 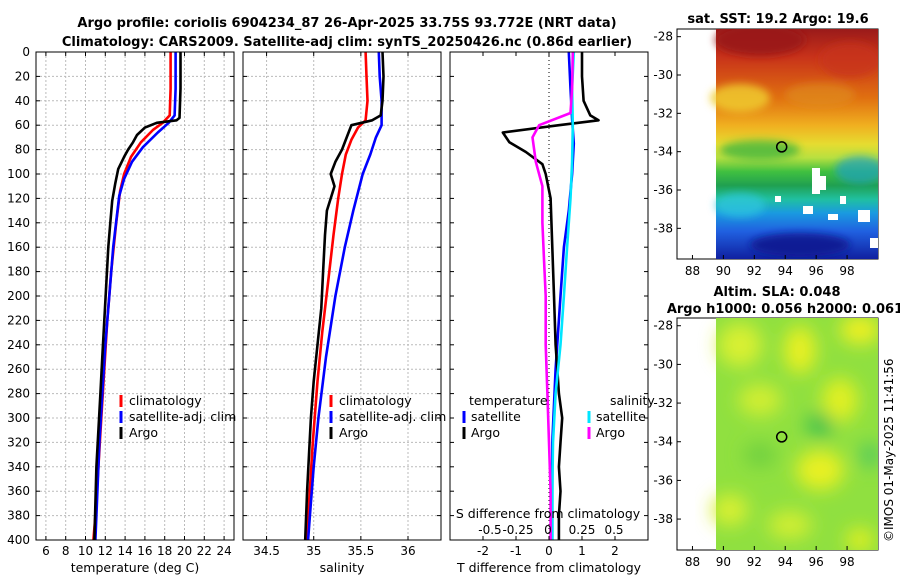 What do you see at coordinates (18, 467) in the screenshot?
I see `depth-tick-label: 340` at bounding box center [18, 467].